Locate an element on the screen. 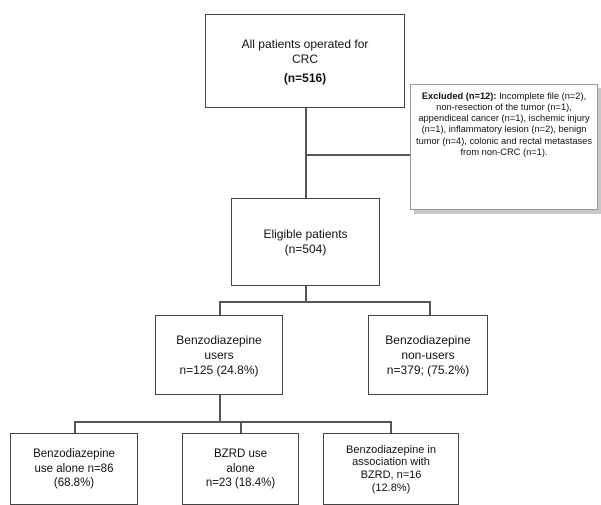 Image resolution: width=601 pixels, height=505 pixels. all-patients-line2: CRC is located at coordinates (305, 59).